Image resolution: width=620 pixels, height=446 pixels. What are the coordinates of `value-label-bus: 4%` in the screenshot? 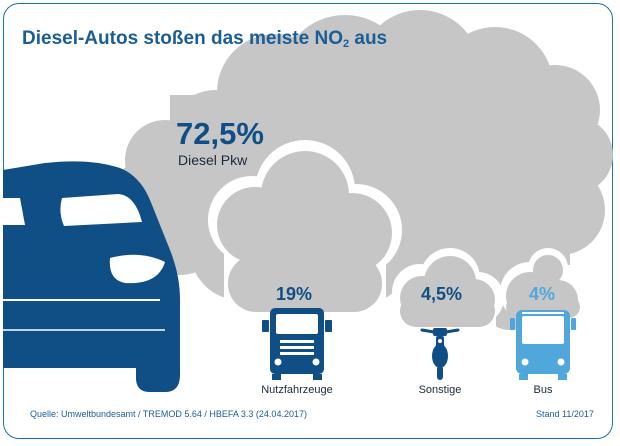 It's located at (542, 294).